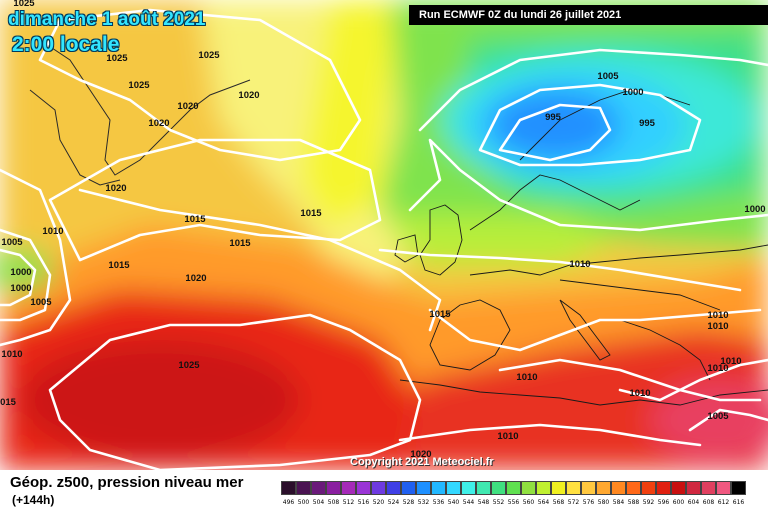  Describe the element at coordinates (558, 502) in the screenshot. I see `color-scale-label: 568` at that location.